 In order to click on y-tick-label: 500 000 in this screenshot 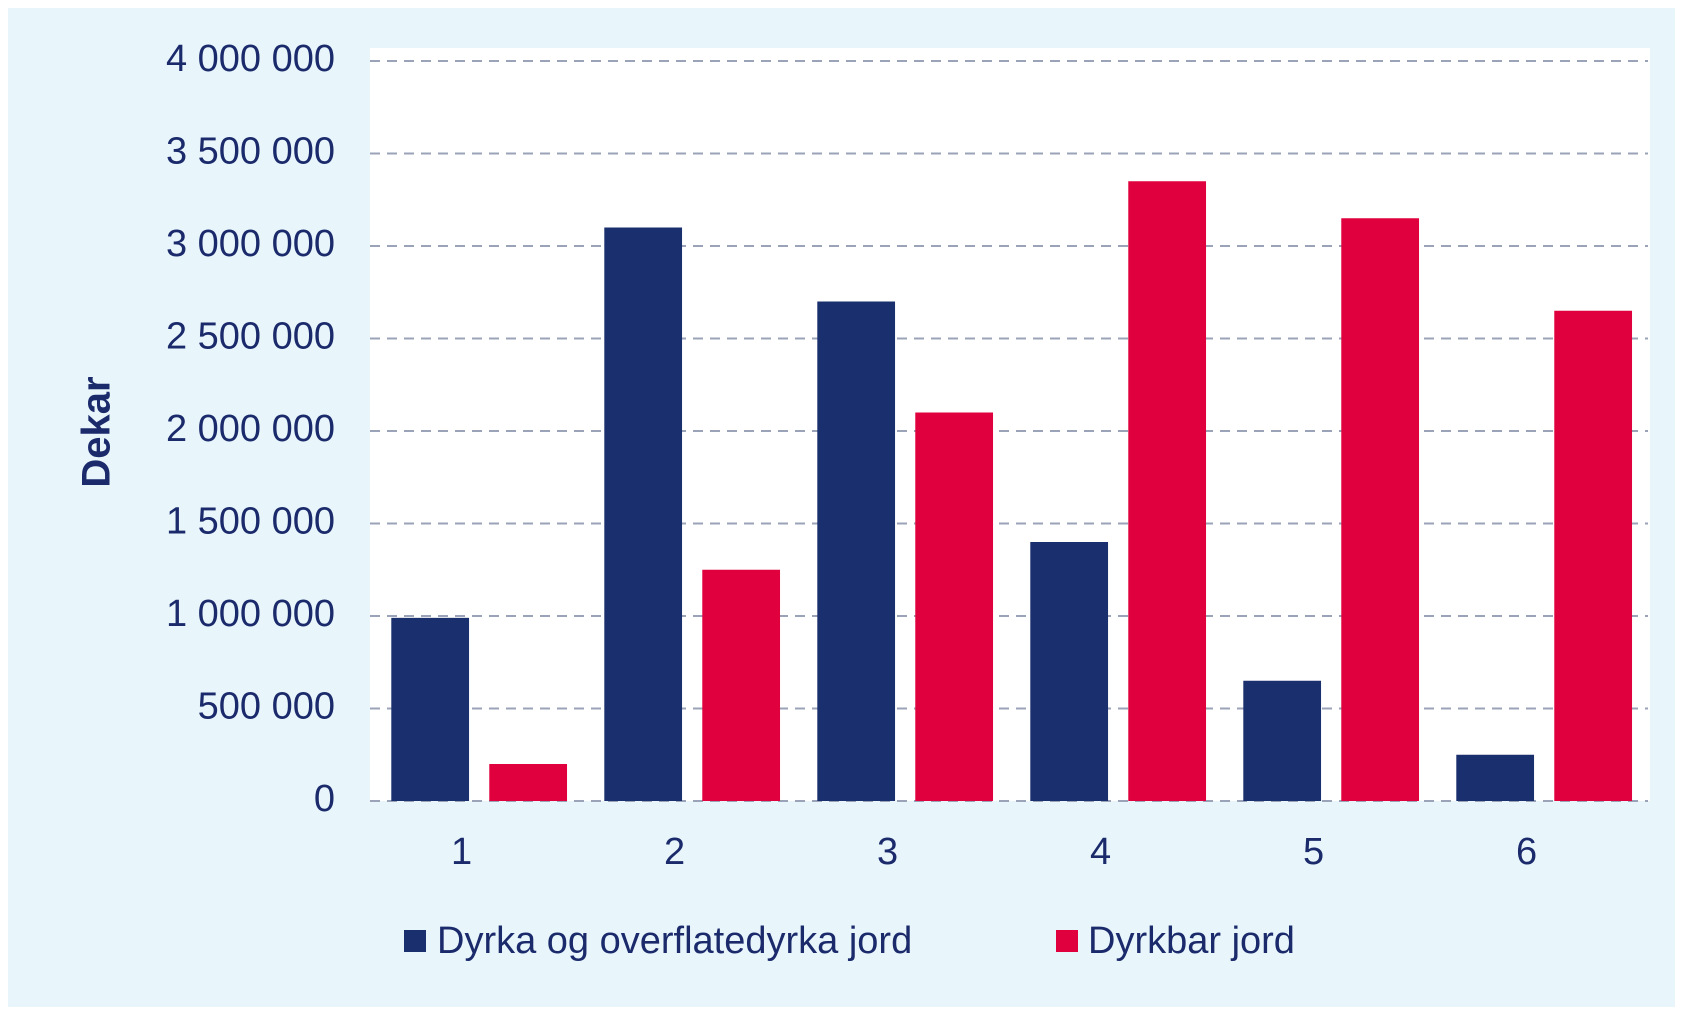, I will do `click(266, 707)`.